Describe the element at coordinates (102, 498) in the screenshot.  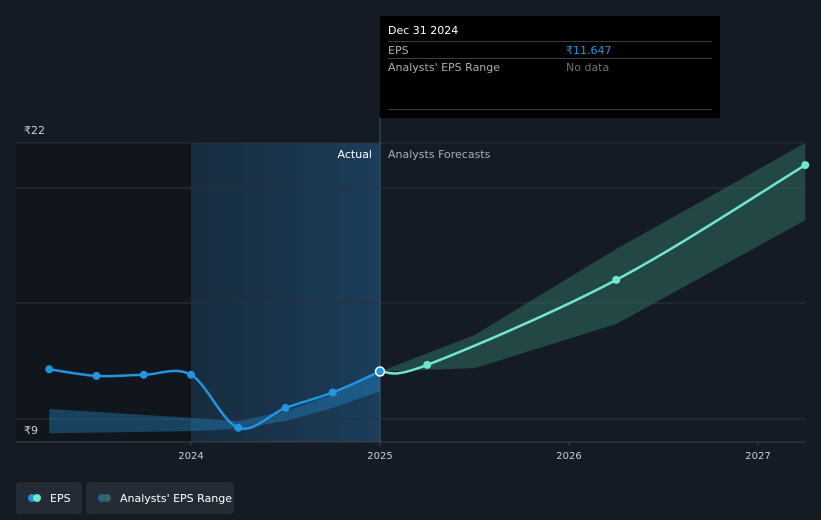
I see `legend-range-dot-actual` at that location.